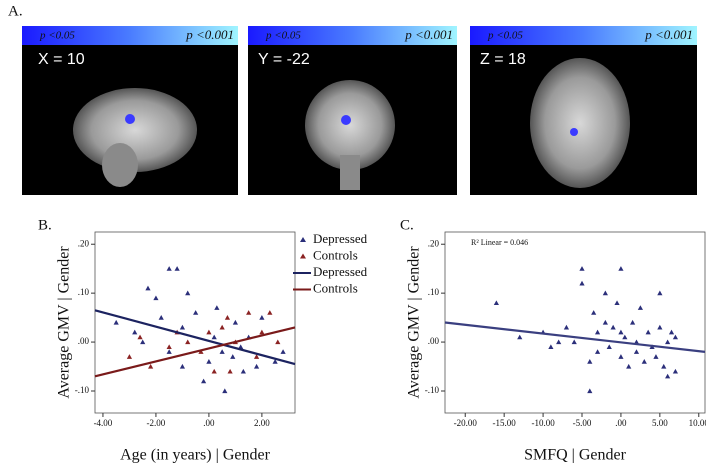  What do you see at coordinates (61, 59) in the screenshot?
I see `slice-label: X = 10` at bounding box center [61, 59].